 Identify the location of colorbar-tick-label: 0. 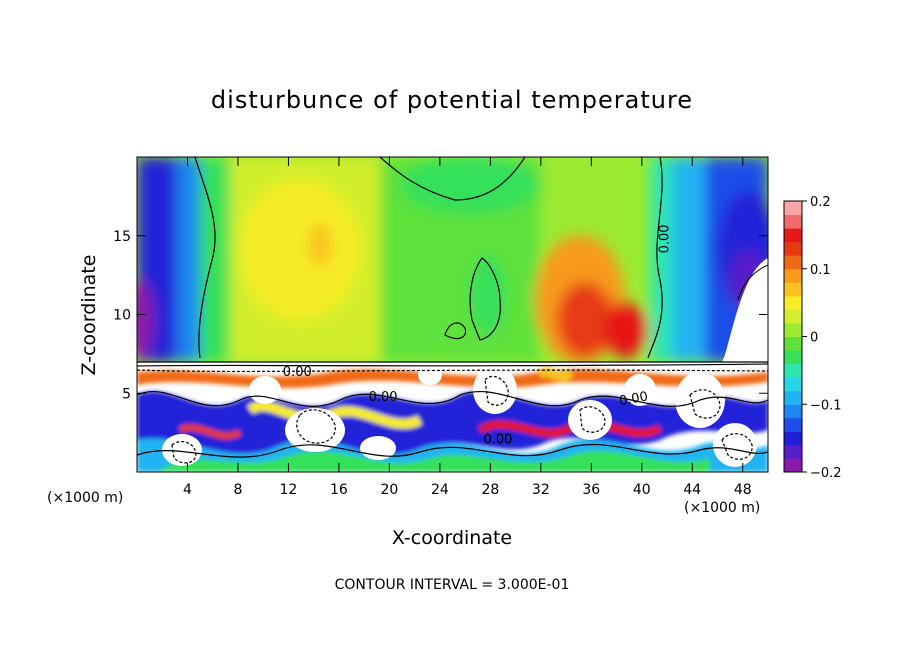
(814, 338).